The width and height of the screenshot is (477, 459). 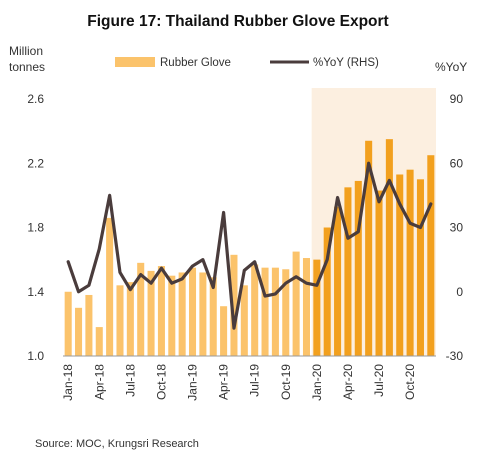 What do you see at coordinates (68, 382) in the screenshot?
I see `x-tick-label: Jan-18` at bounding box center [68, 382].